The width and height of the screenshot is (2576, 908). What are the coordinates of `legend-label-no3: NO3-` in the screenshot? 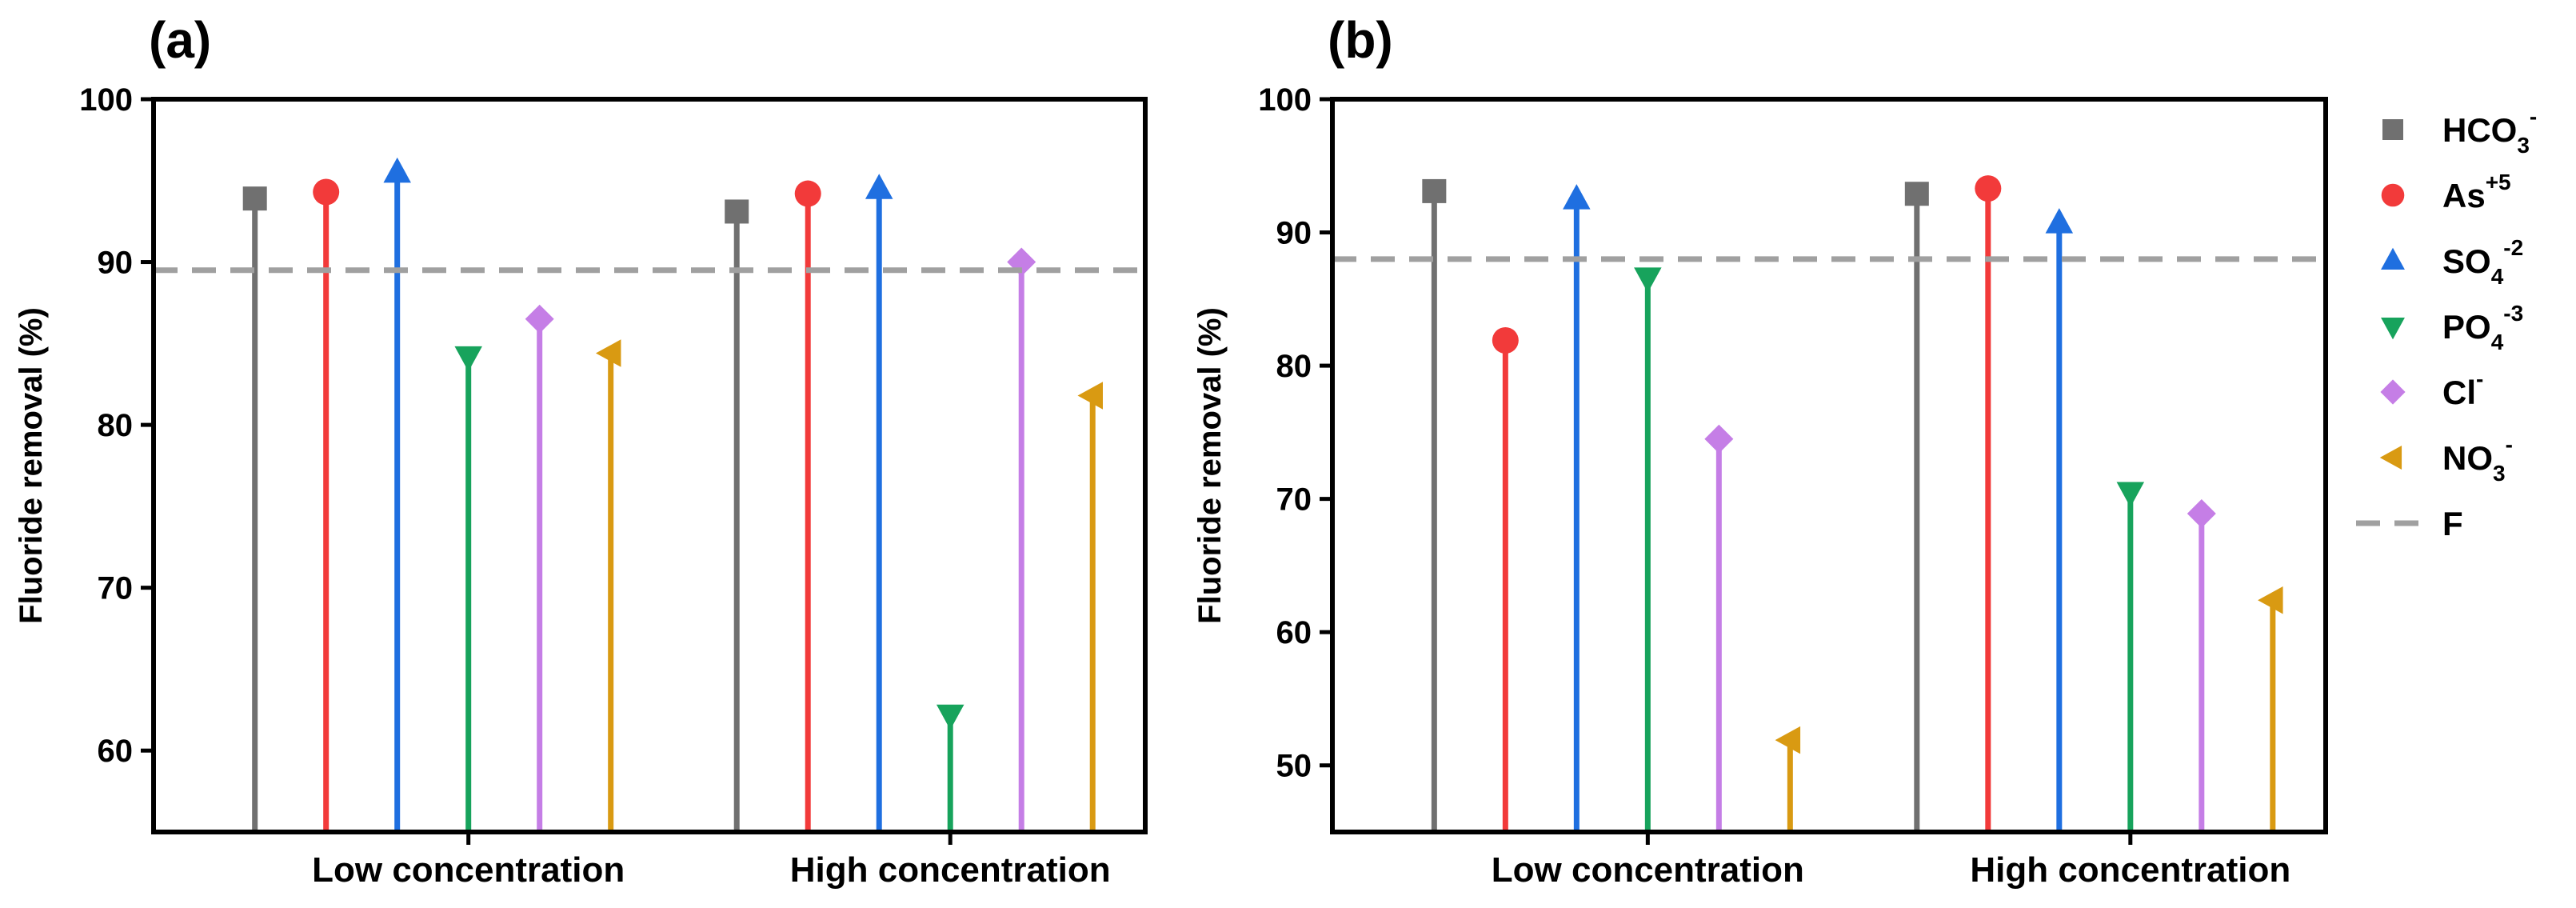 It's located at (2478, 459).